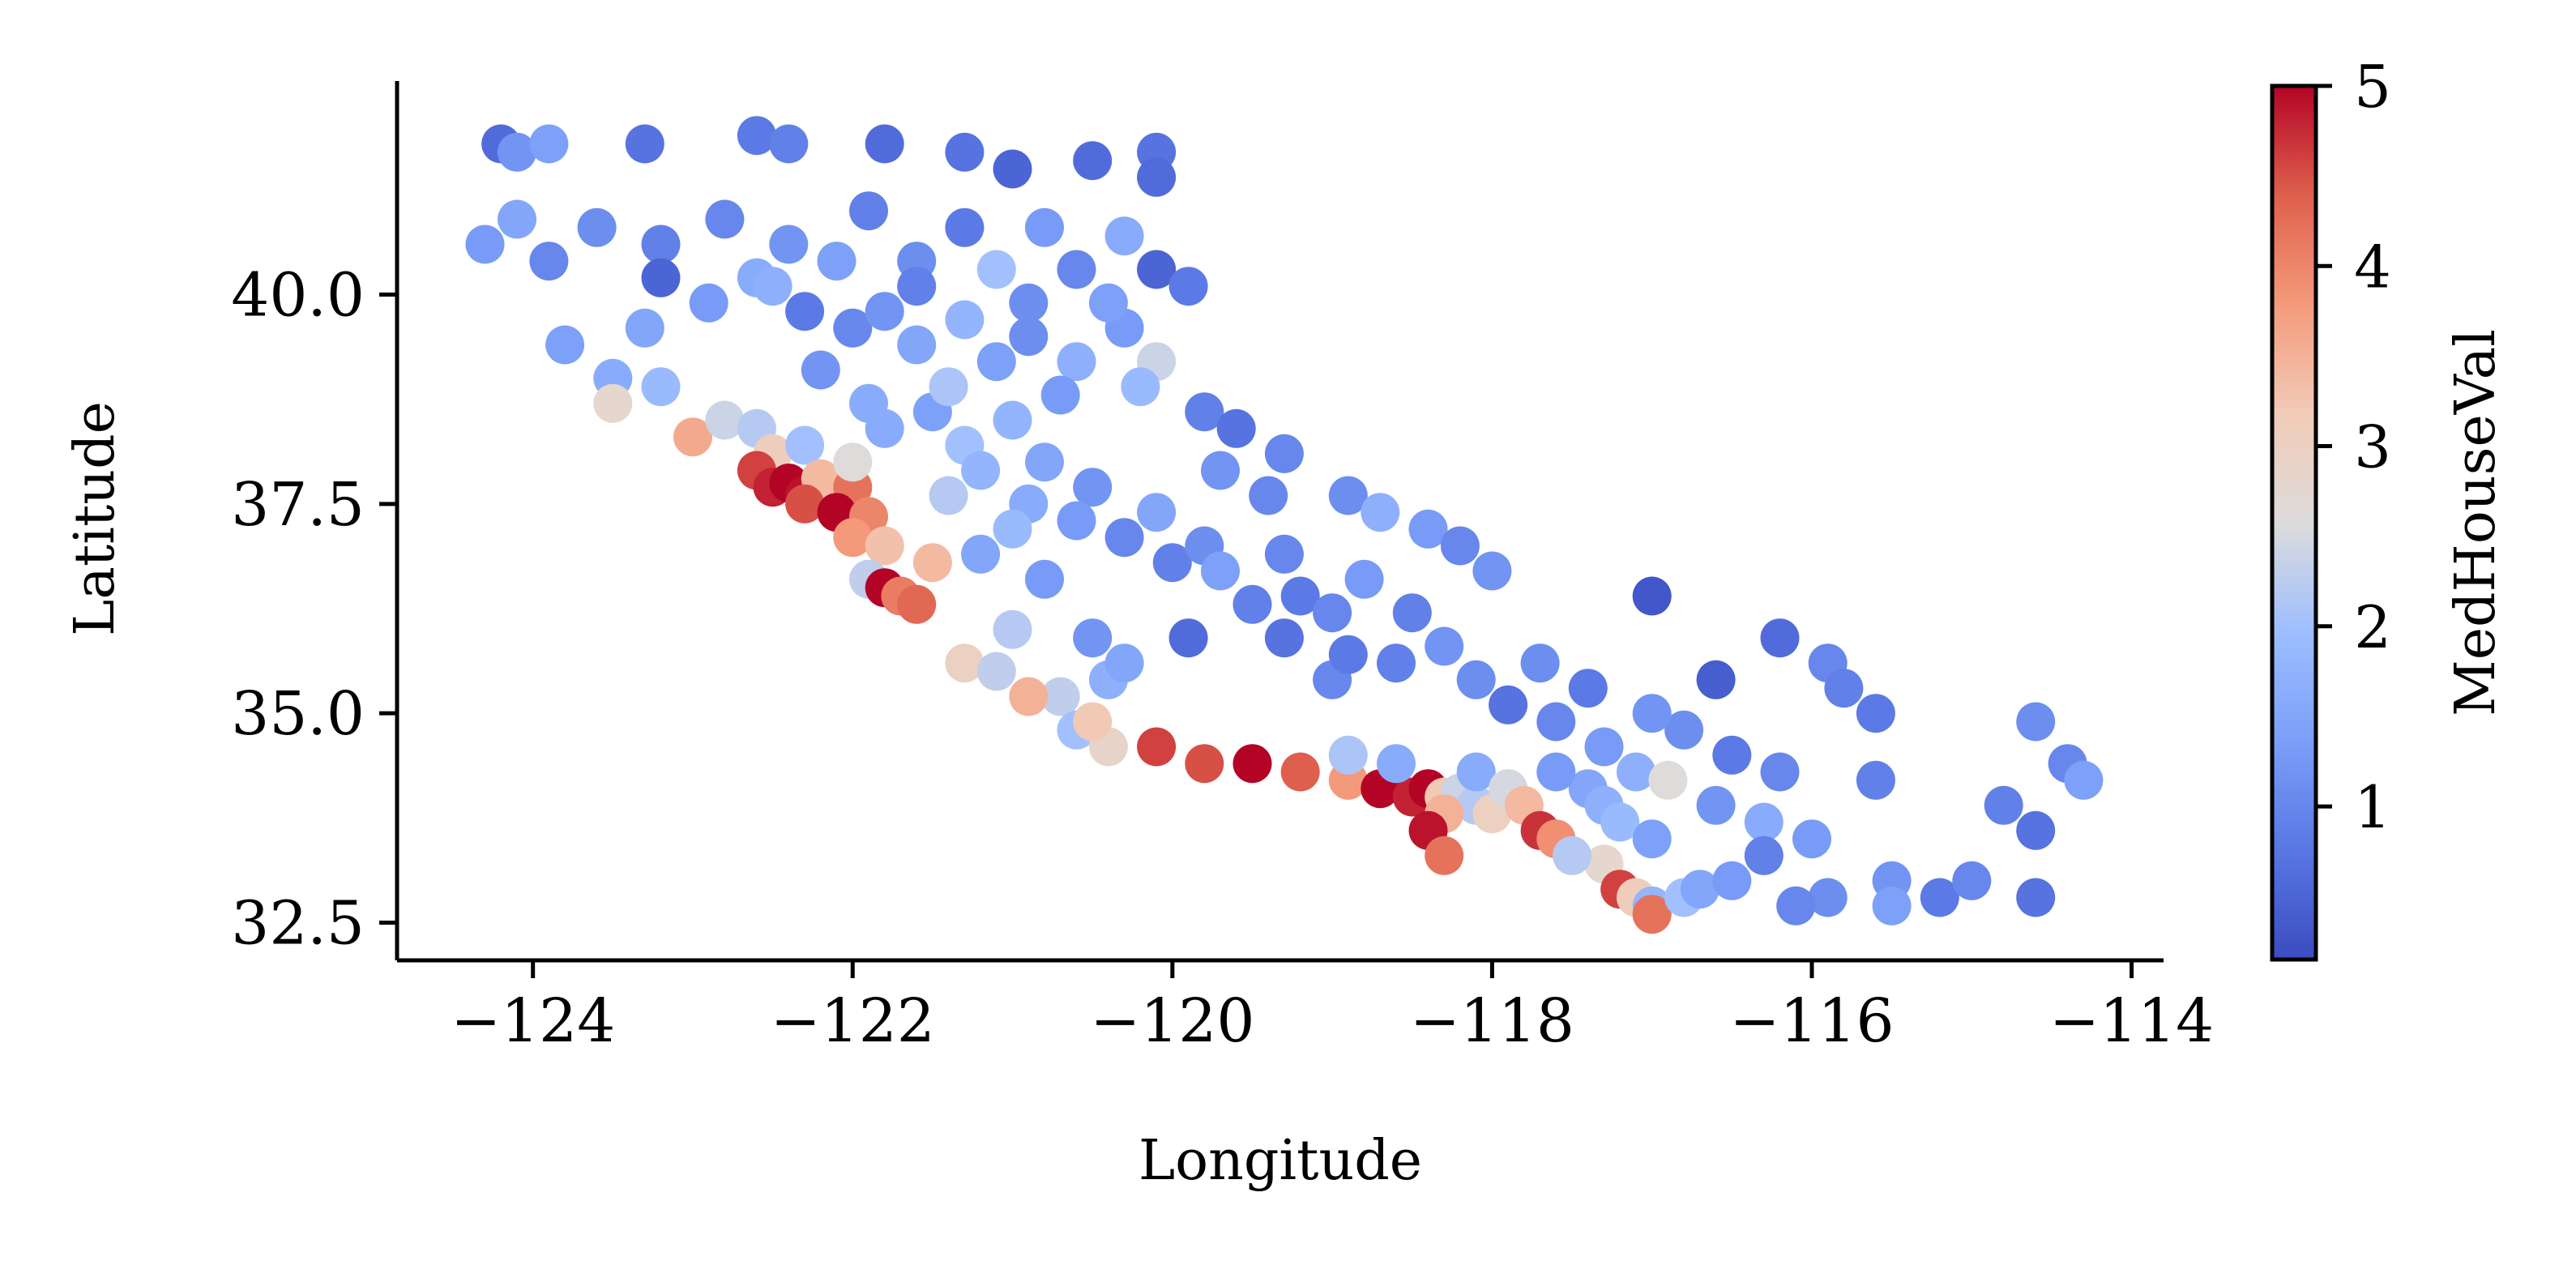 This screenshot has width=2576, height=1261. Describe the element at coordinates (298, 714) in the screenshot. I see `y-tick-label: 35.0` at that location.